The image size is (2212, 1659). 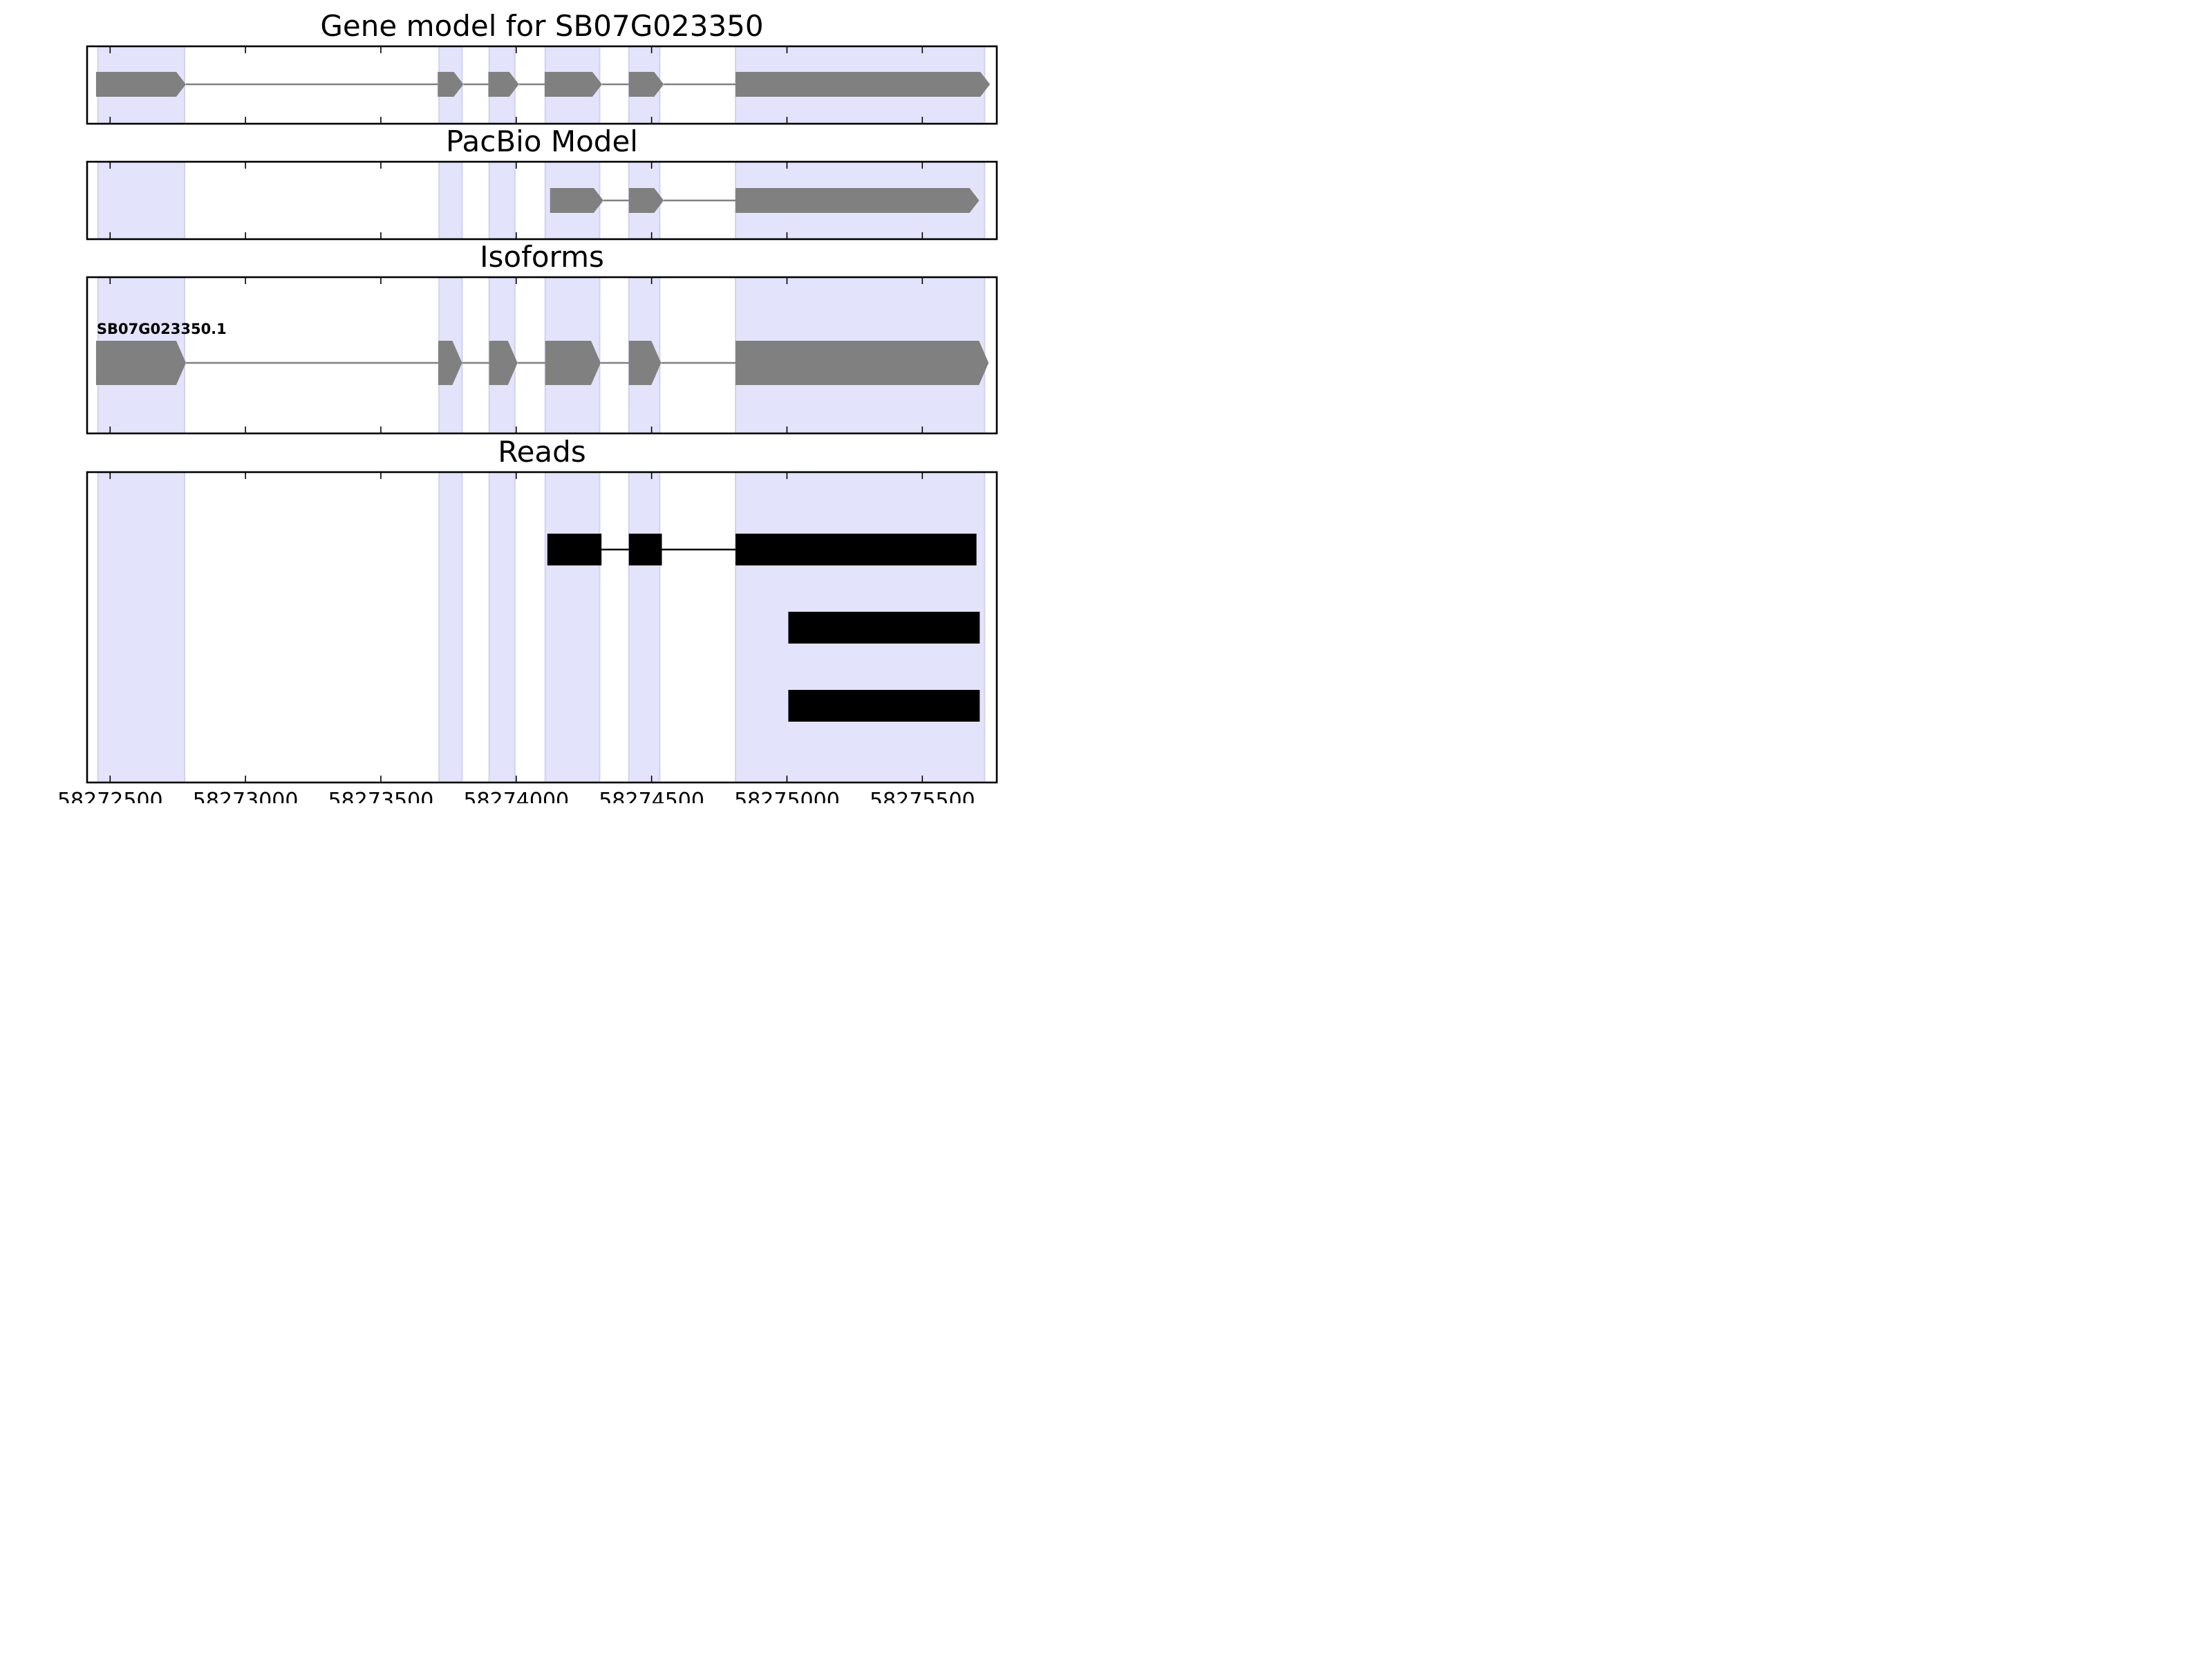 What do you see at coordinates (651, 796) in the screenshot?
I see `x-tick-label: 58274500` at bounding box center [651, 796].